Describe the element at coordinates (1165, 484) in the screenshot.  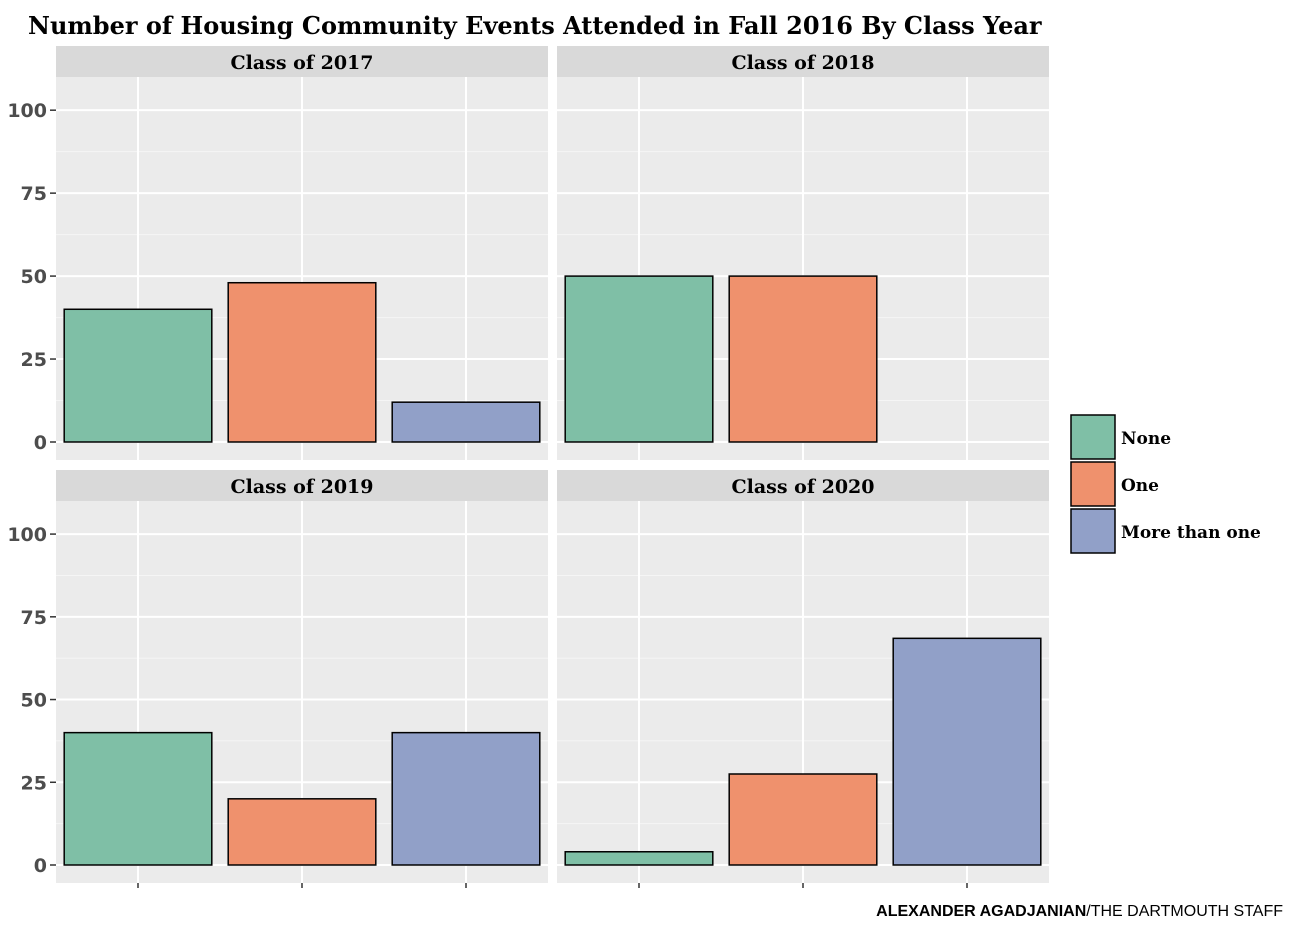
I see `legend: None One More than one` at that location.